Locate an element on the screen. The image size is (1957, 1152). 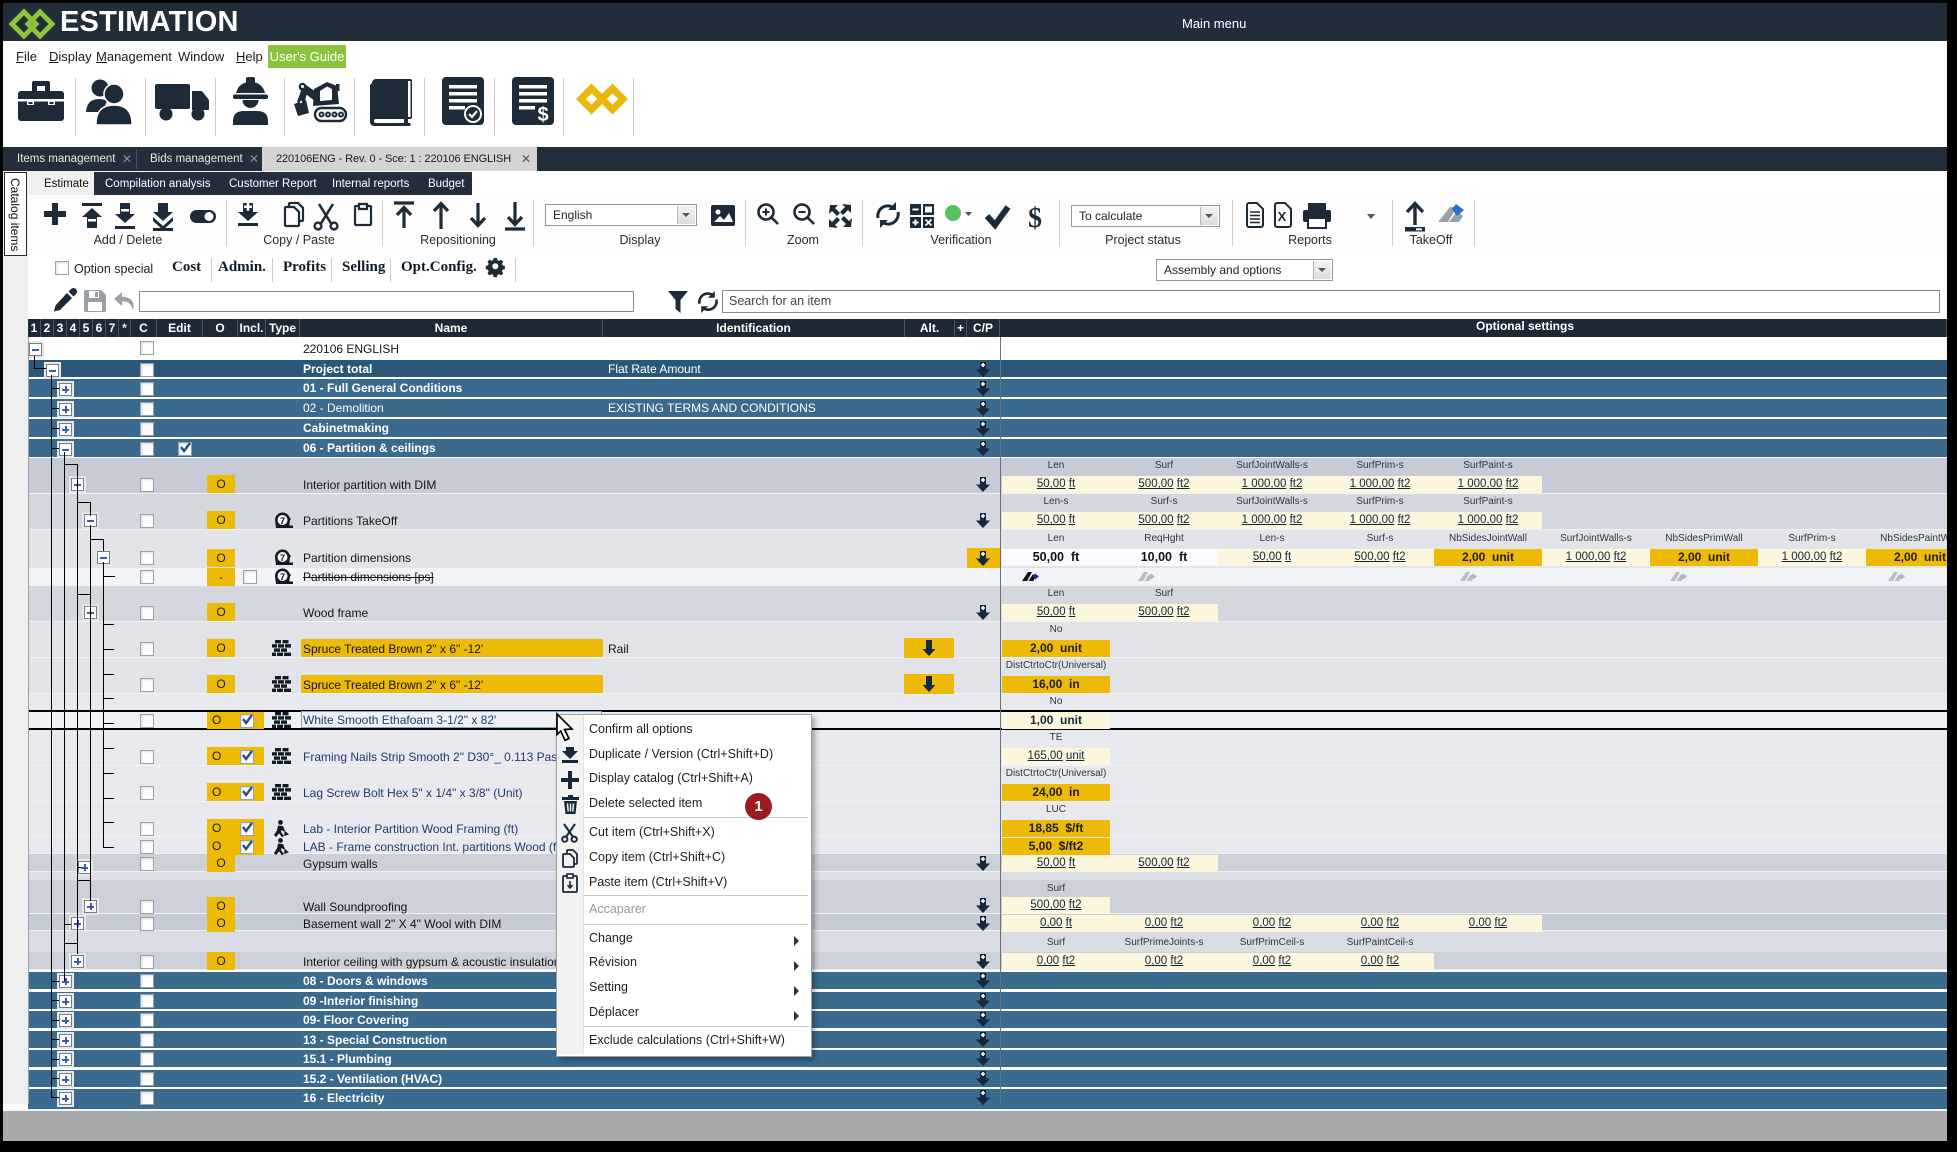
svg-text: X is located at coordinates (1282, 216).